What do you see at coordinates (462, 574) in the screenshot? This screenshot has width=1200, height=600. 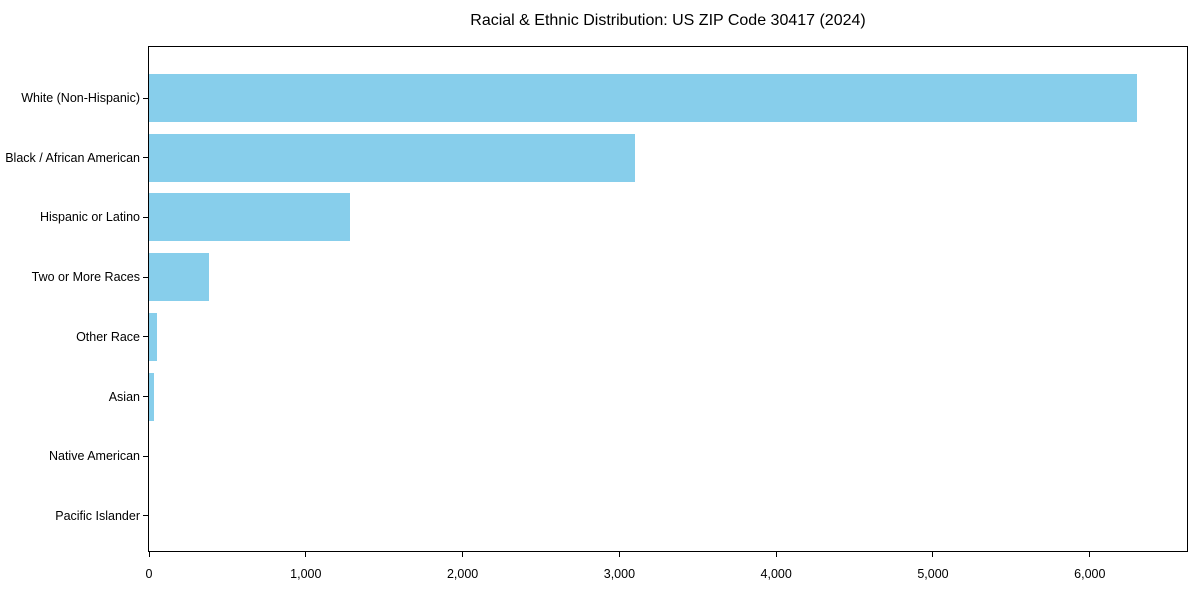 I see `x-tick-label: 2,000` at bounding box center [462, 574].